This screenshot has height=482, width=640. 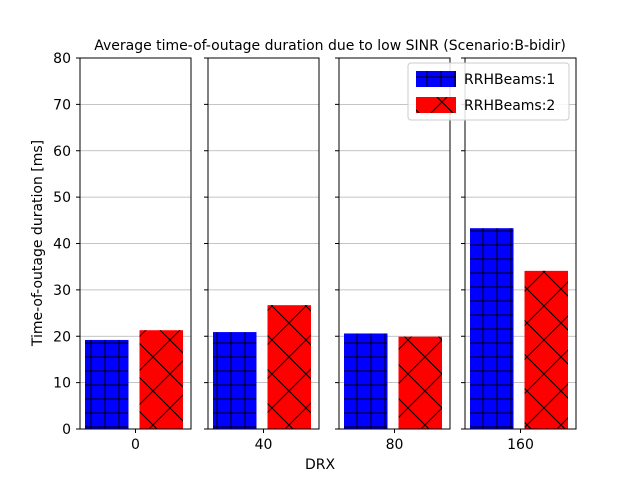 What do you see at coordinates (320, 465) in the screenshot?
I see `x-axis-label: DRX` at bounding box center [320, 465].